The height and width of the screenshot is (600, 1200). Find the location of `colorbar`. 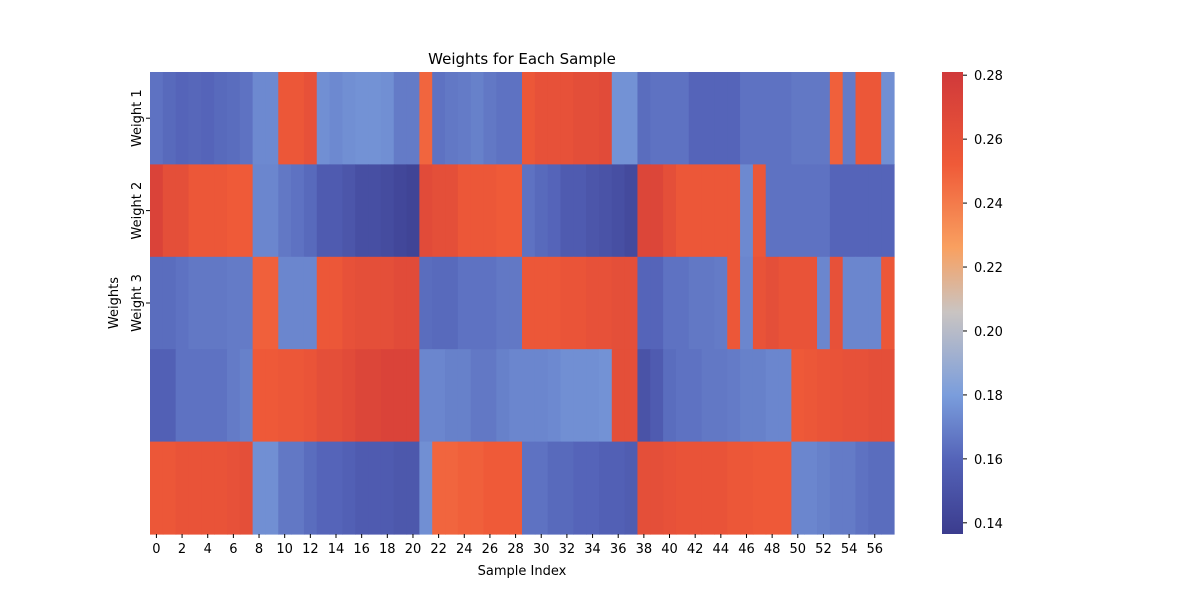

colorbar is located at coordinates (952, 303).